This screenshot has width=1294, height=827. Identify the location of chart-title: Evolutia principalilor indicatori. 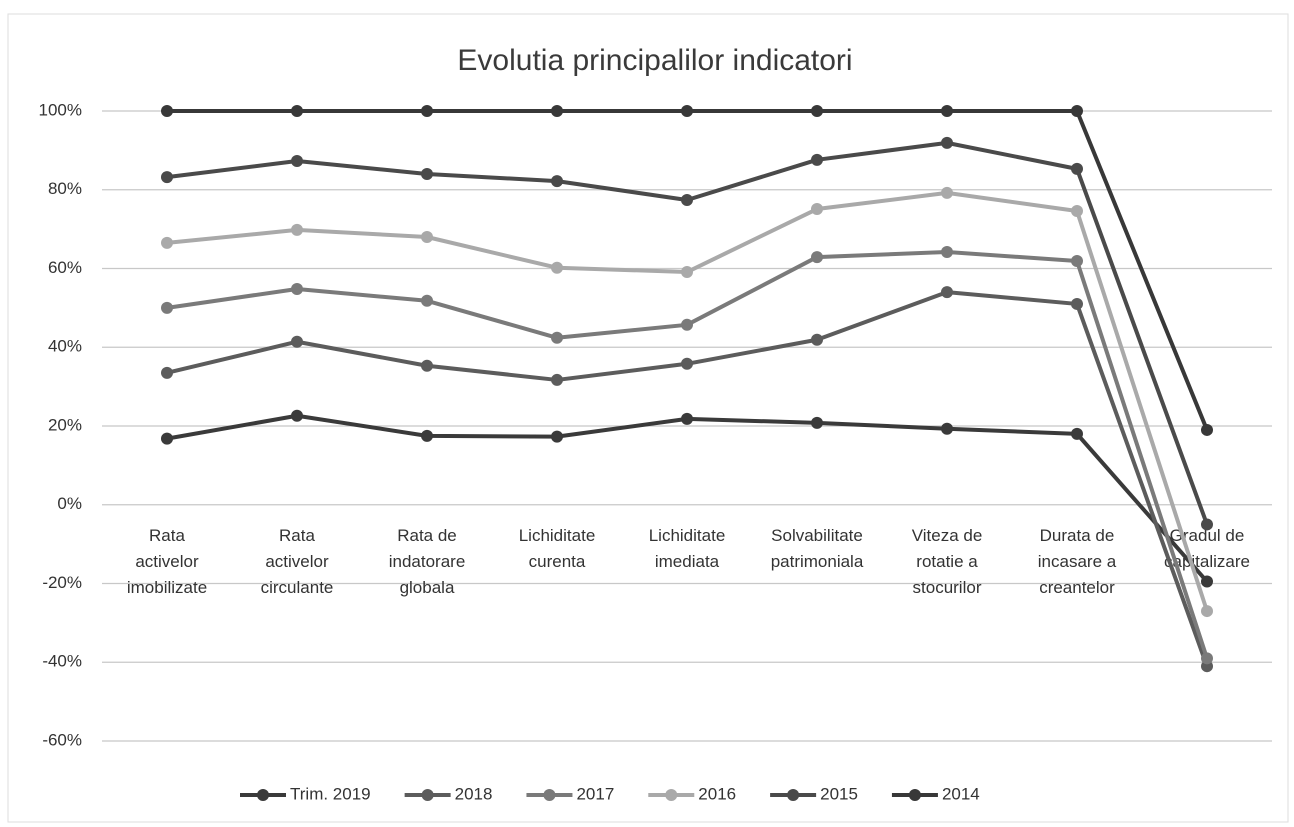
(654, 60).